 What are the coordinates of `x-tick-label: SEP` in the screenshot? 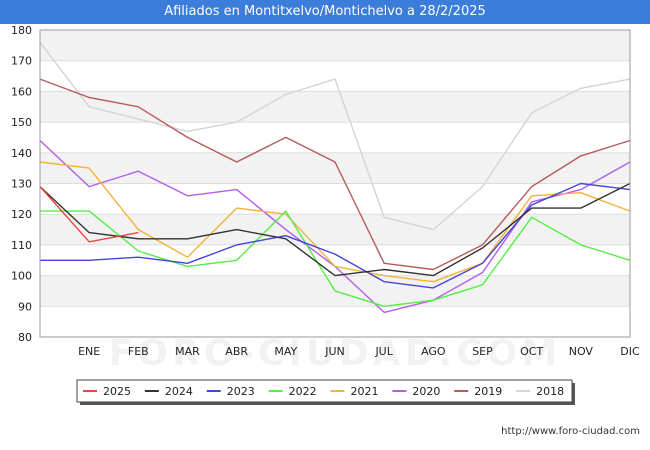 It's located at (482, 351).